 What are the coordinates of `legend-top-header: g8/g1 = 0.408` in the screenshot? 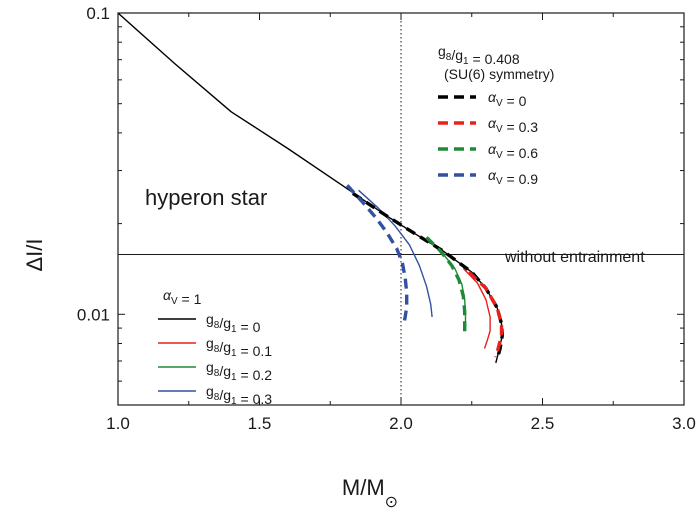 It's located at (479, 55).